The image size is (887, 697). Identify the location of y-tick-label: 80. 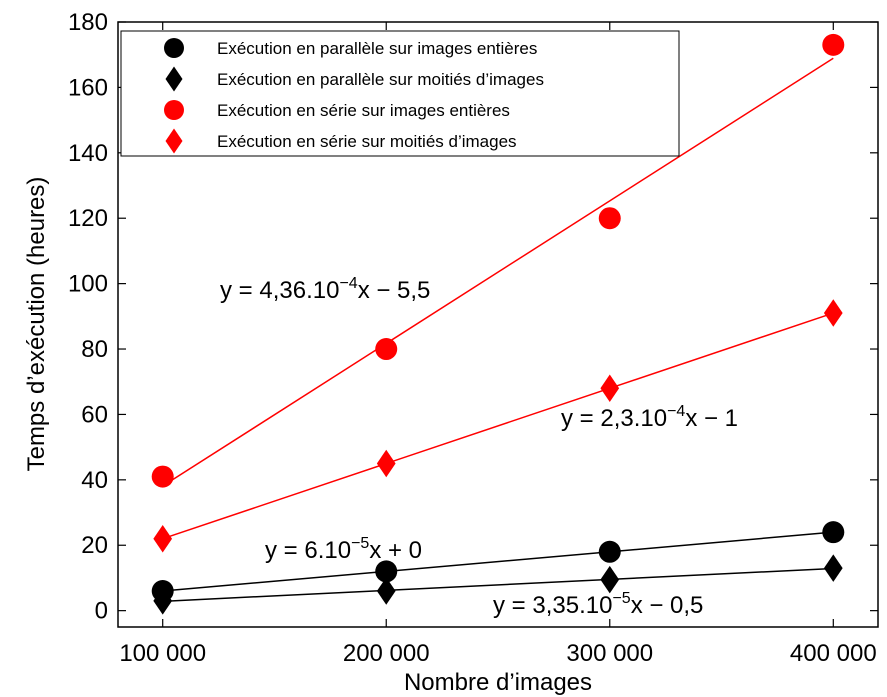
(94, 349).